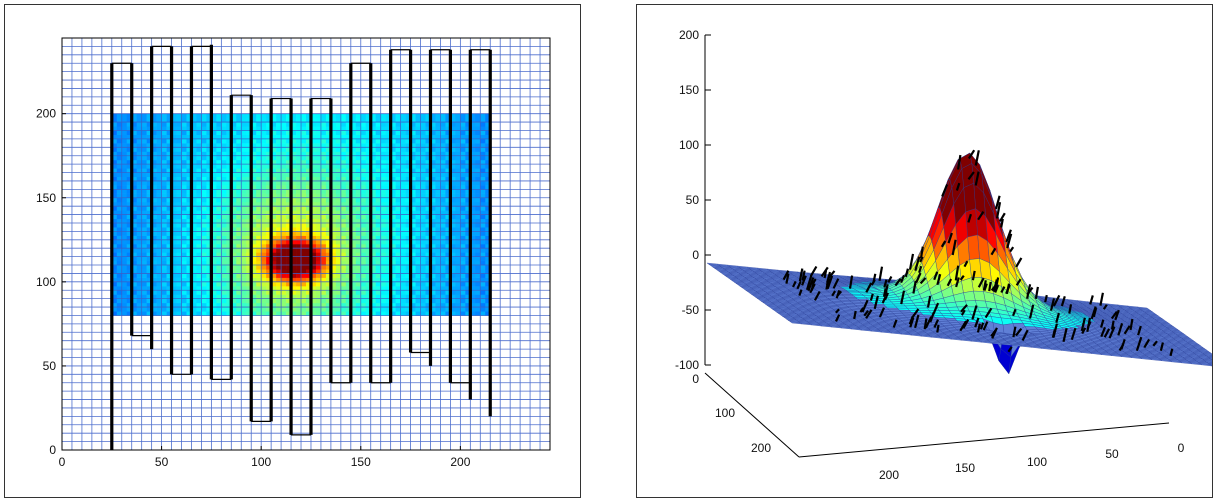 Image resolution: width=1217 pixels, height=502 pixels. I want to click on heat-field, so click(301, 214).